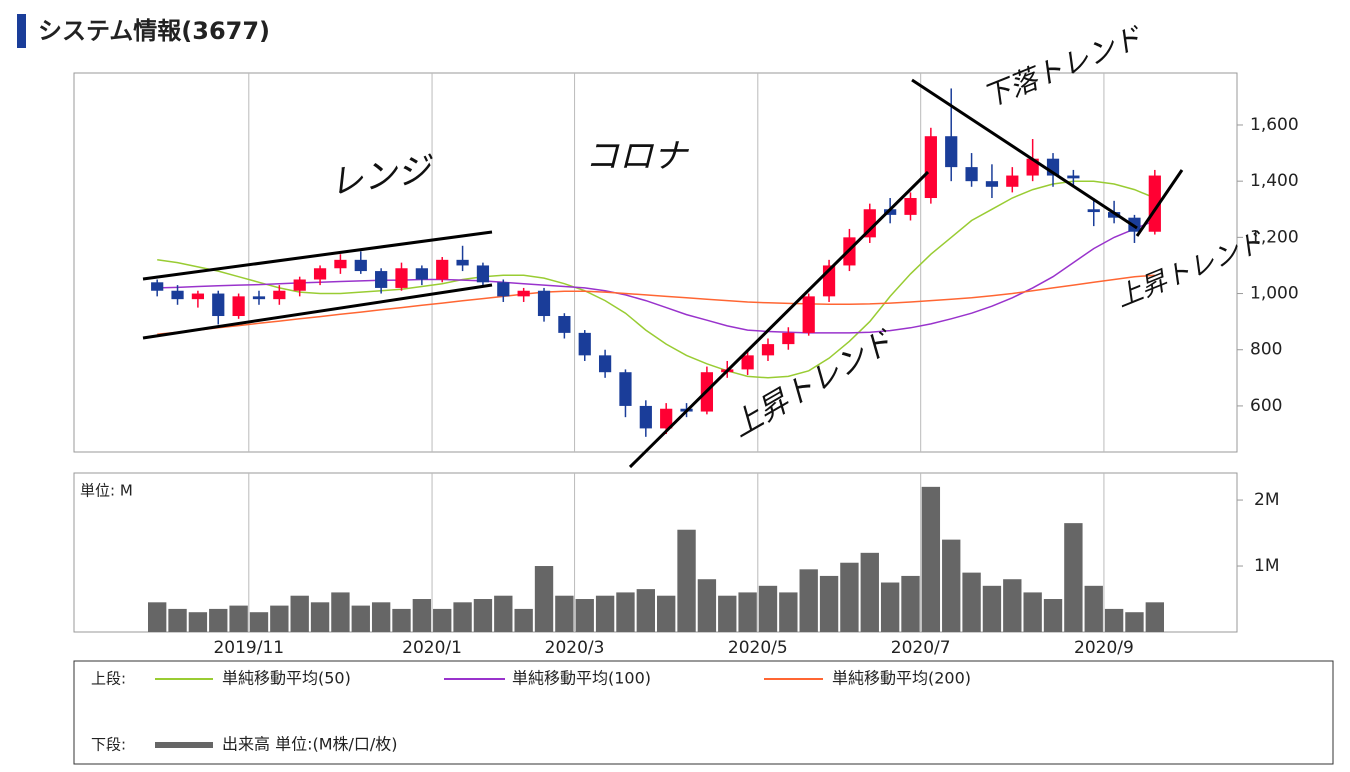 The height and width of the screenshot is (772, 1350). I want to click on legend-label: 単純移動平均(100), so click(581, 678).